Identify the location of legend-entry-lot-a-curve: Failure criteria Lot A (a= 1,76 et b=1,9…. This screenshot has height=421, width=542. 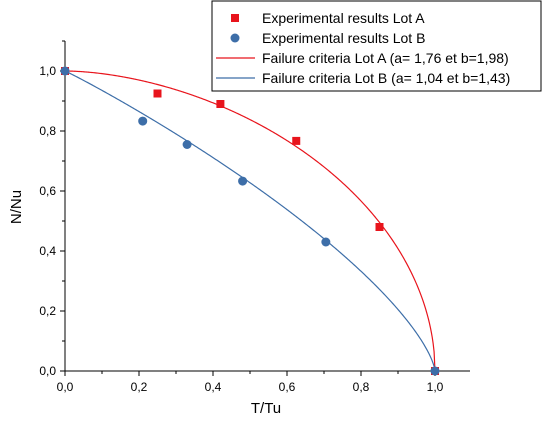
(362, 58).